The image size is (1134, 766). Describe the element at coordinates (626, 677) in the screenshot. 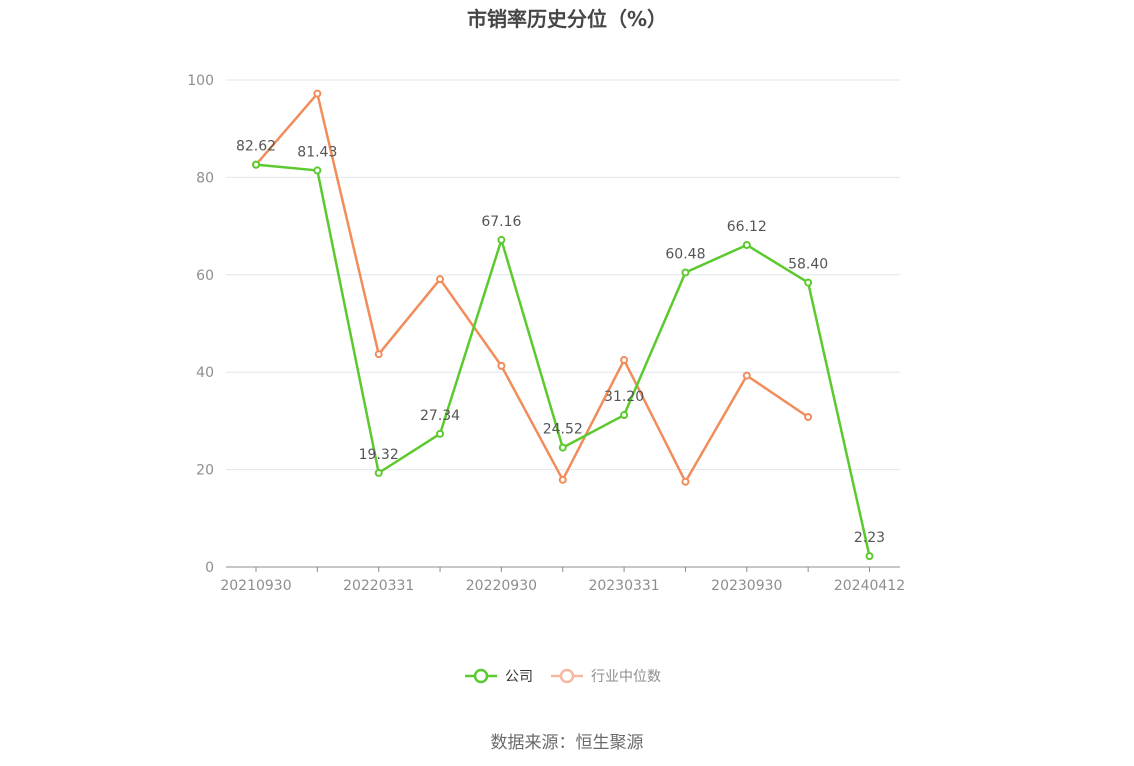

I see `legend-label: 行业中位数` at that location.